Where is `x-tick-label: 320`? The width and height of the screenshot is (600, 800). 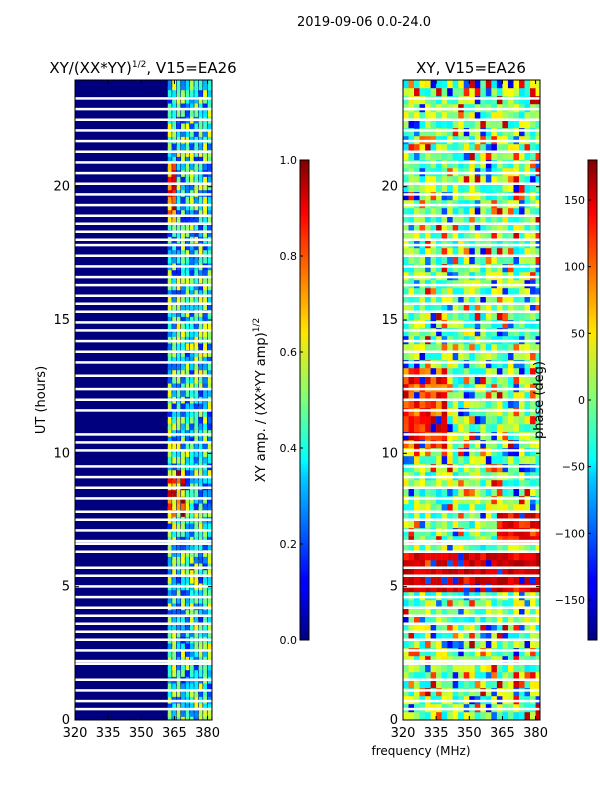
x-tick-label: 320 is located at coordinates (403, 733).